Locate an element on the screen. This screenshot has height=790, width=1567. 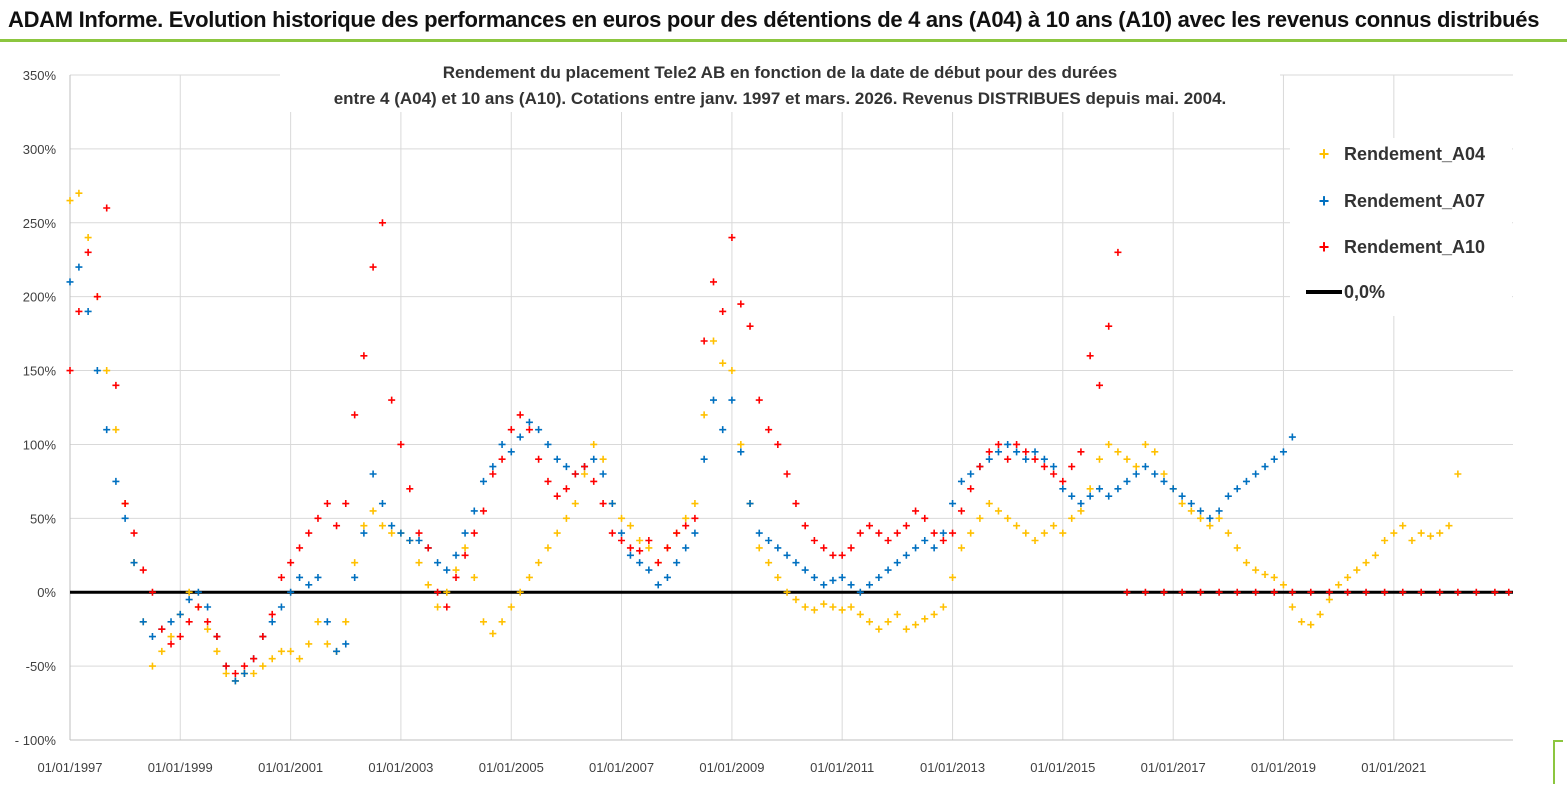
x-tick-label: 01/01/2013 is located at coordinates (952, 767).